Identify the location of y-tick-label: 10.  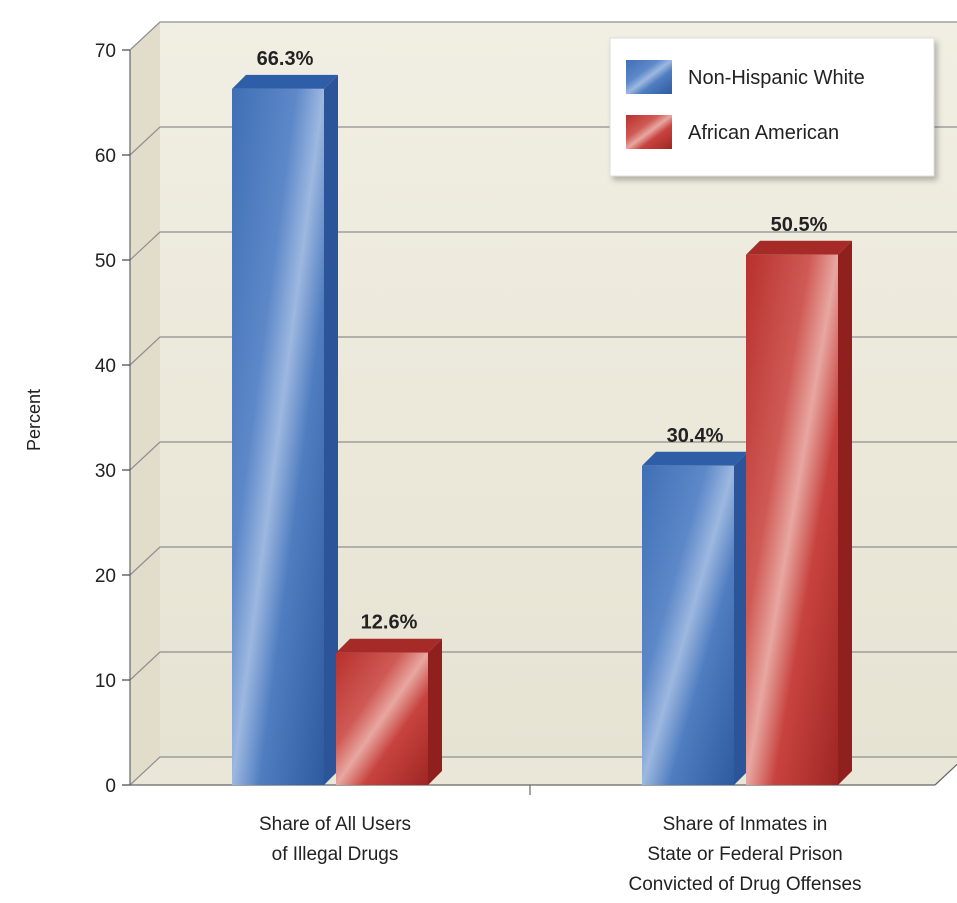
(105, 681).